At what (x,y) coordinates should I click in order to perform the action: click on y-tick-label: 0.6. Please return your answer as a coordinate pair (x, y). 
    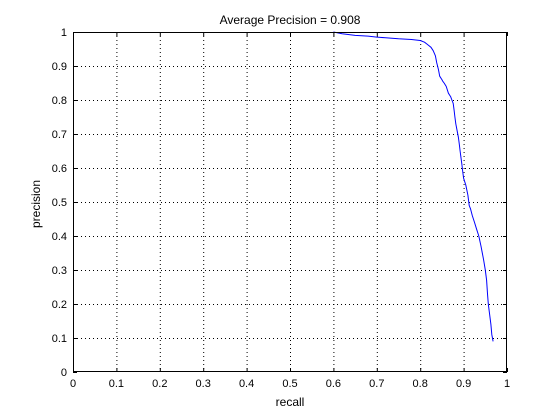
    Looking at the image, I should click on (59, 169).